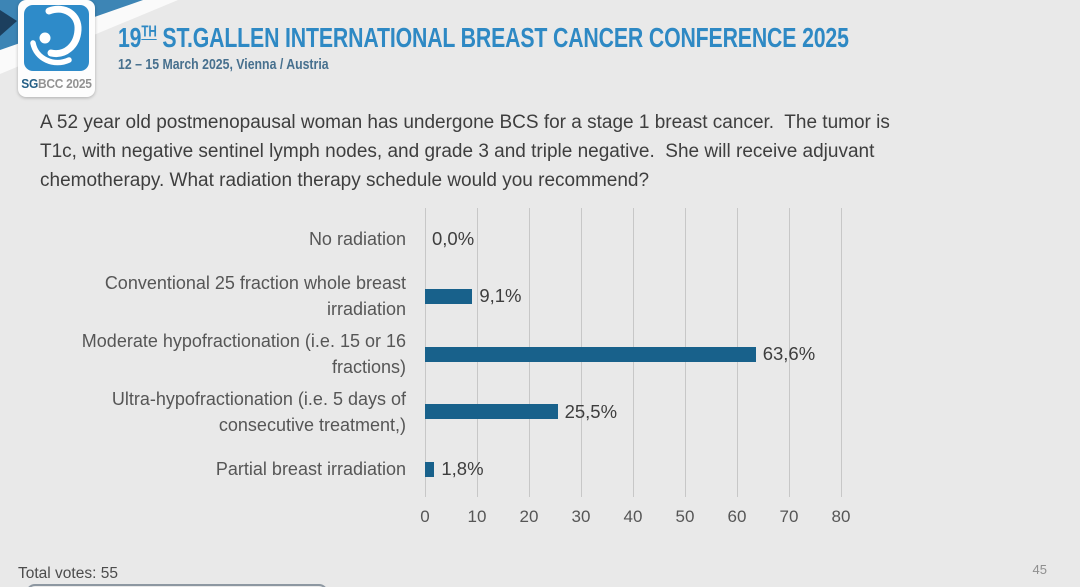 The width and height of the screenshot is (1080, 587). I want to click on x-tick-label: 50, so click(685, 516).